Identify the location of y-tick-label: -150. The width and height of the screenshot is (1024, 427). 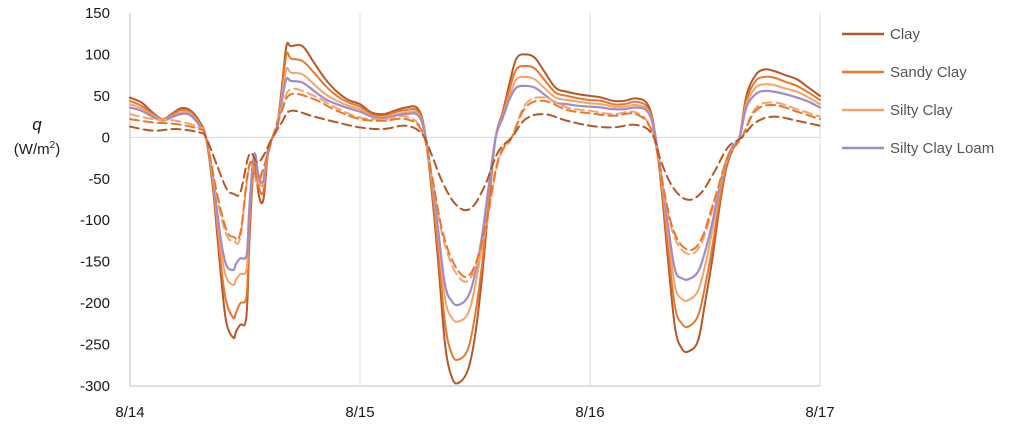
(95, 262).